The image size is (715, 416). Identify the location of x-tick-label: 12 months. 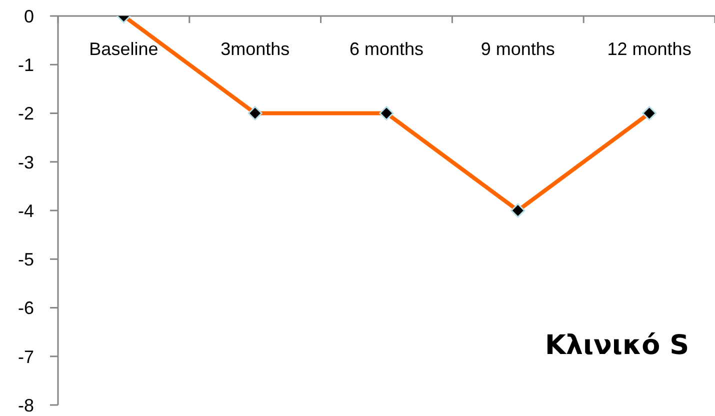
(649, 49).